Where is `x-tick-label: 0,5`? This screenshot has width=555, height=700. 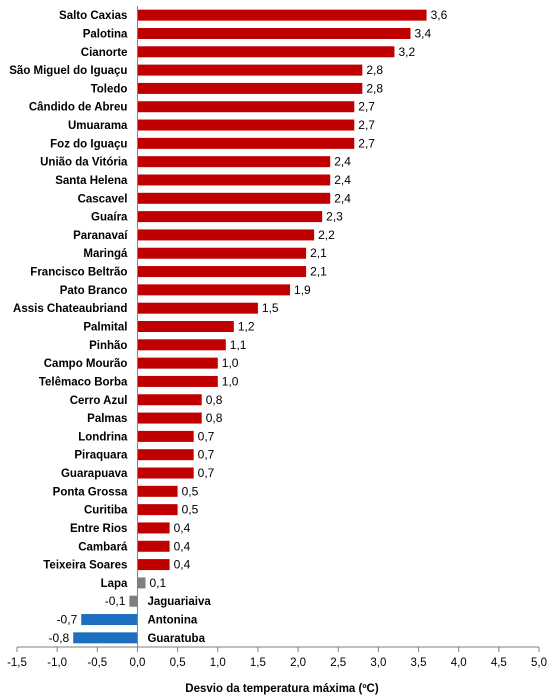
x-tick-label: 0,5 is located at coordinates (178, 663).